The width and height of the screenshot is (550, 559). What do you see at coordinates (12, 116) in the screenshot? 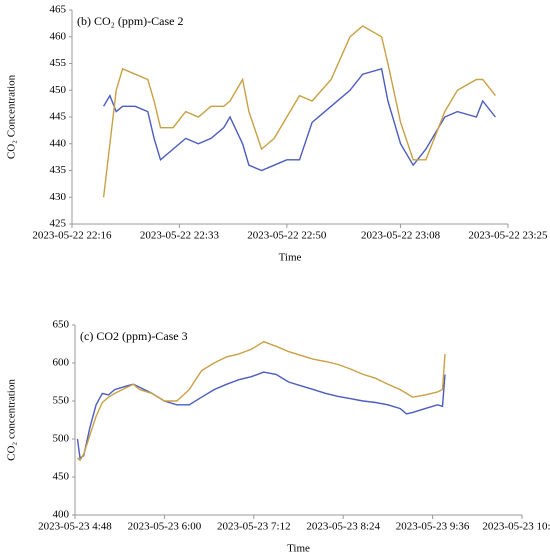
I see `y-axis-label: CO₂ Concentration` at bounding box center [12, 116].